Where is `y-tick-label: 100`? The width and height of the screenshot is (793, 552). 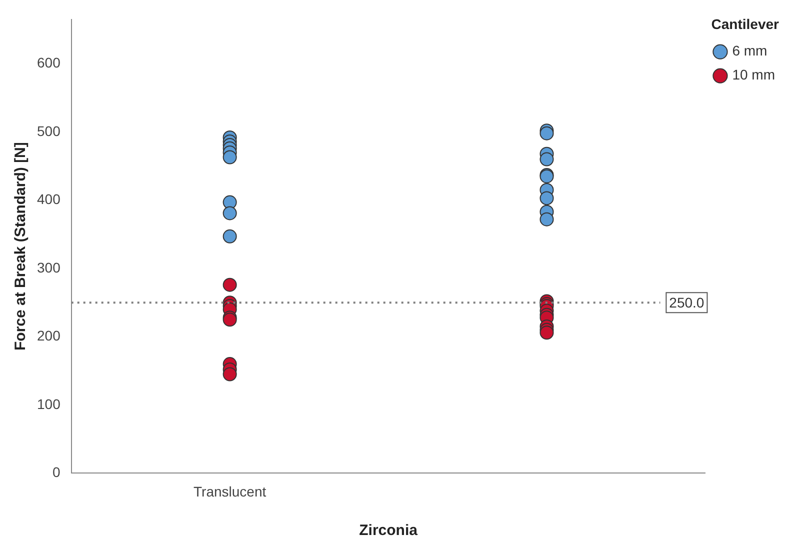 y-tick-label: 100 is located at coordinates (49, 404).